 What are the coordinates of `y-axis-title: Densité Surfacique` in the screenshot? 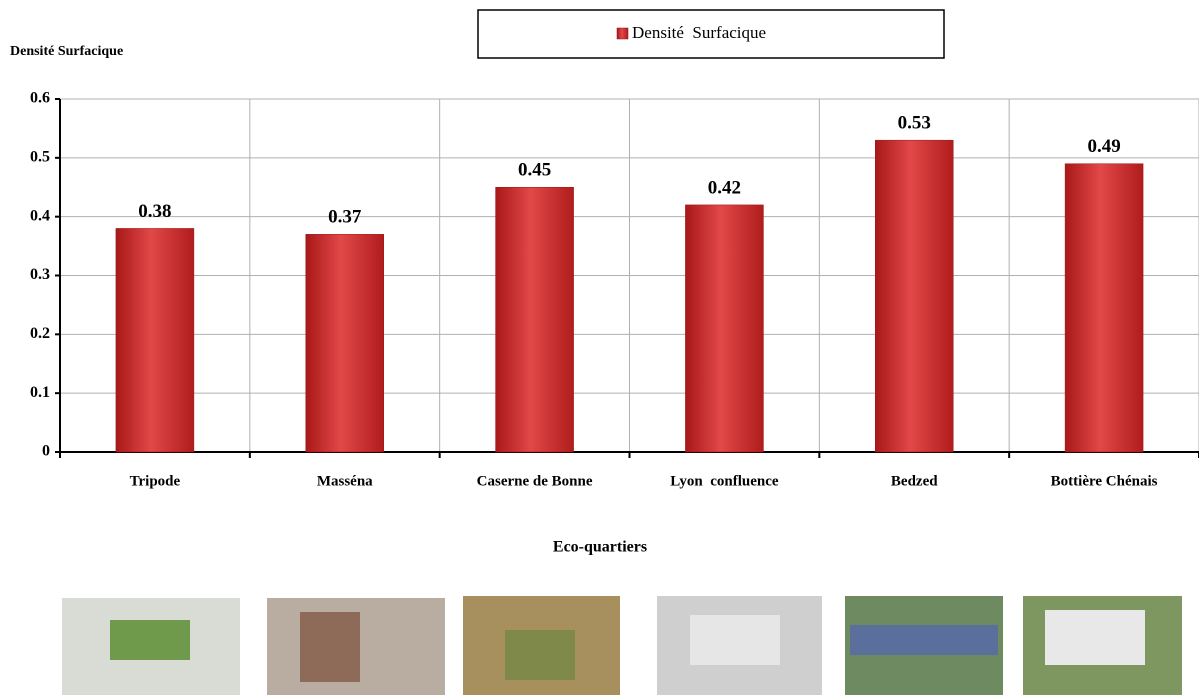 It's located at (66, 51).